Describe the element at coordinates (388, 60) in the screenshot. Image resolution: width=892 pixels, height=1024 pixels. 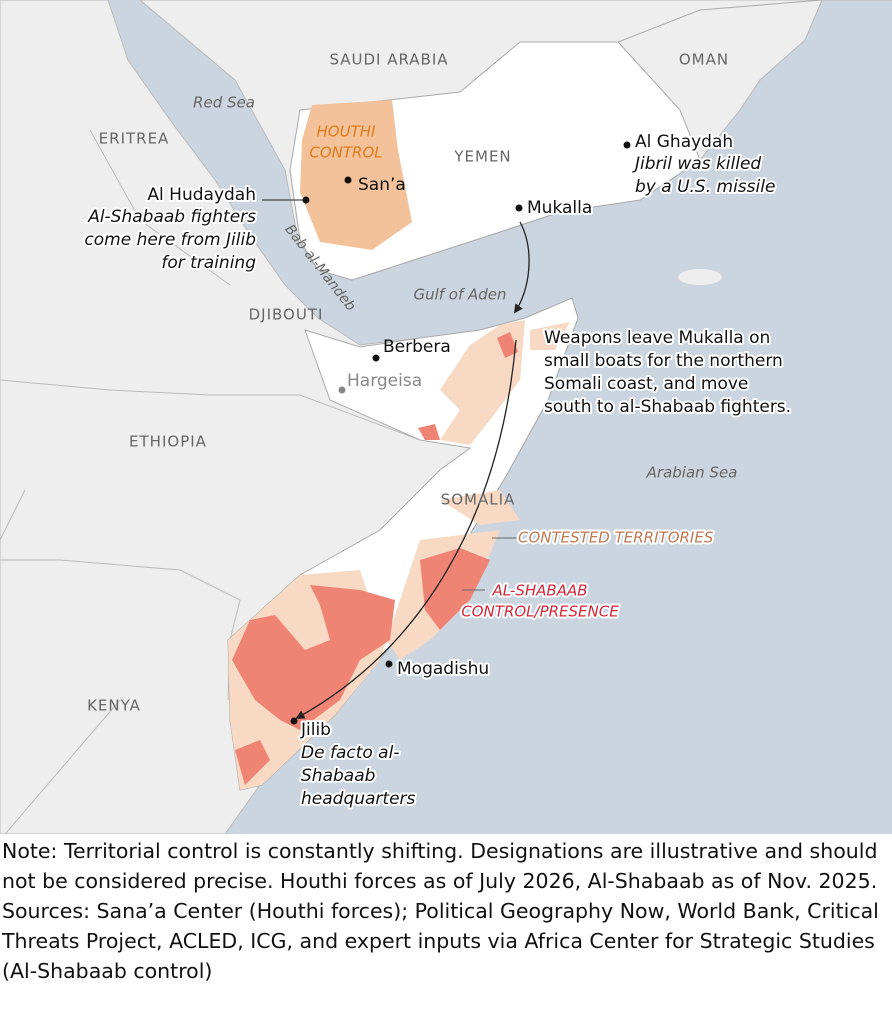
I see `country-label: SAUDI ARABIA` at that location.